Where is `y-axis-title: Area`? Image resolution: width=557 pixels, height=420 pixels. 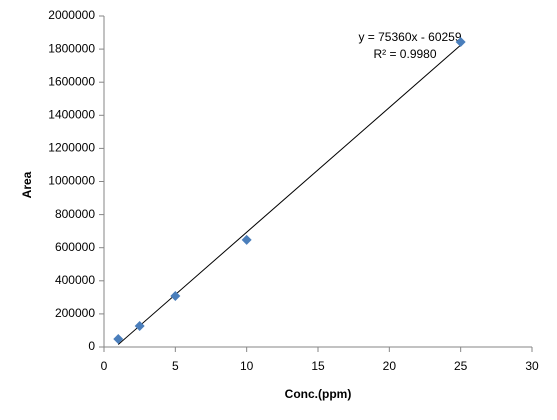
y-axis-title: Area is located at coordinates (27, 184).